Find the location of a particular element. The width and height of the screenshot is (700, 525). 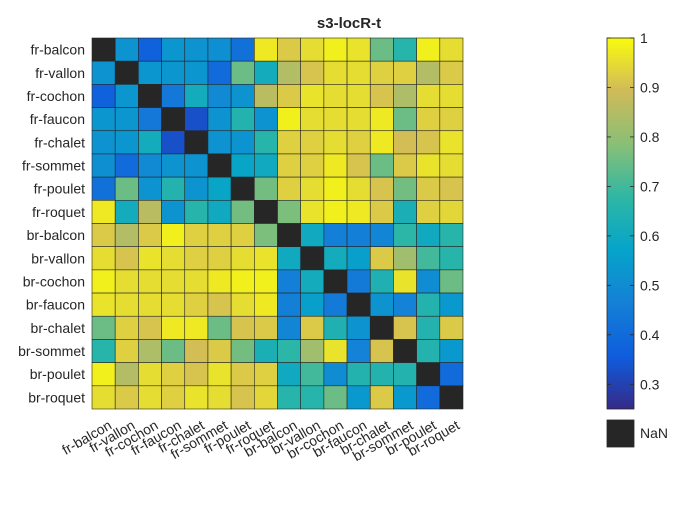

heatmap-cell-fr-balcon-fr-poulet is located at coordinates (242, 49).